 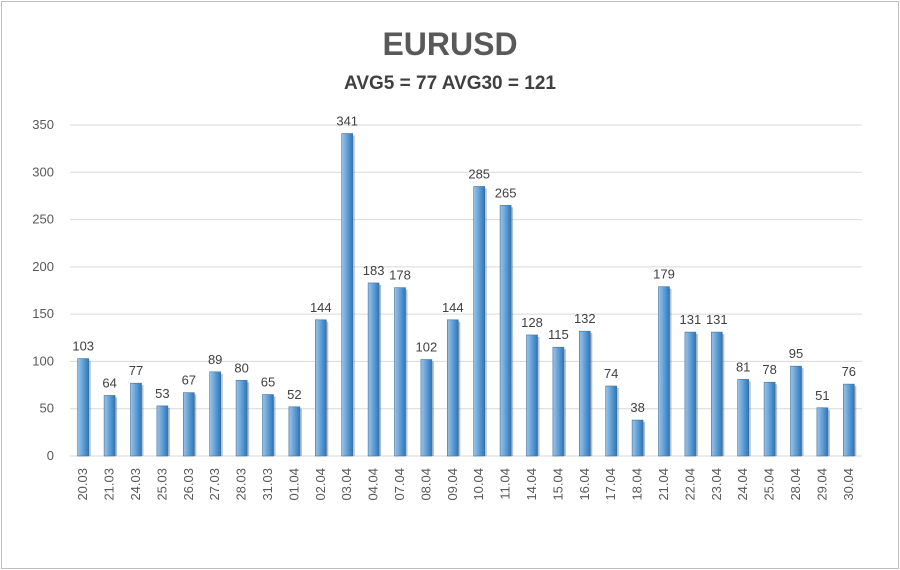 I want to click on data-label: 183, so click(x=374, y=270).